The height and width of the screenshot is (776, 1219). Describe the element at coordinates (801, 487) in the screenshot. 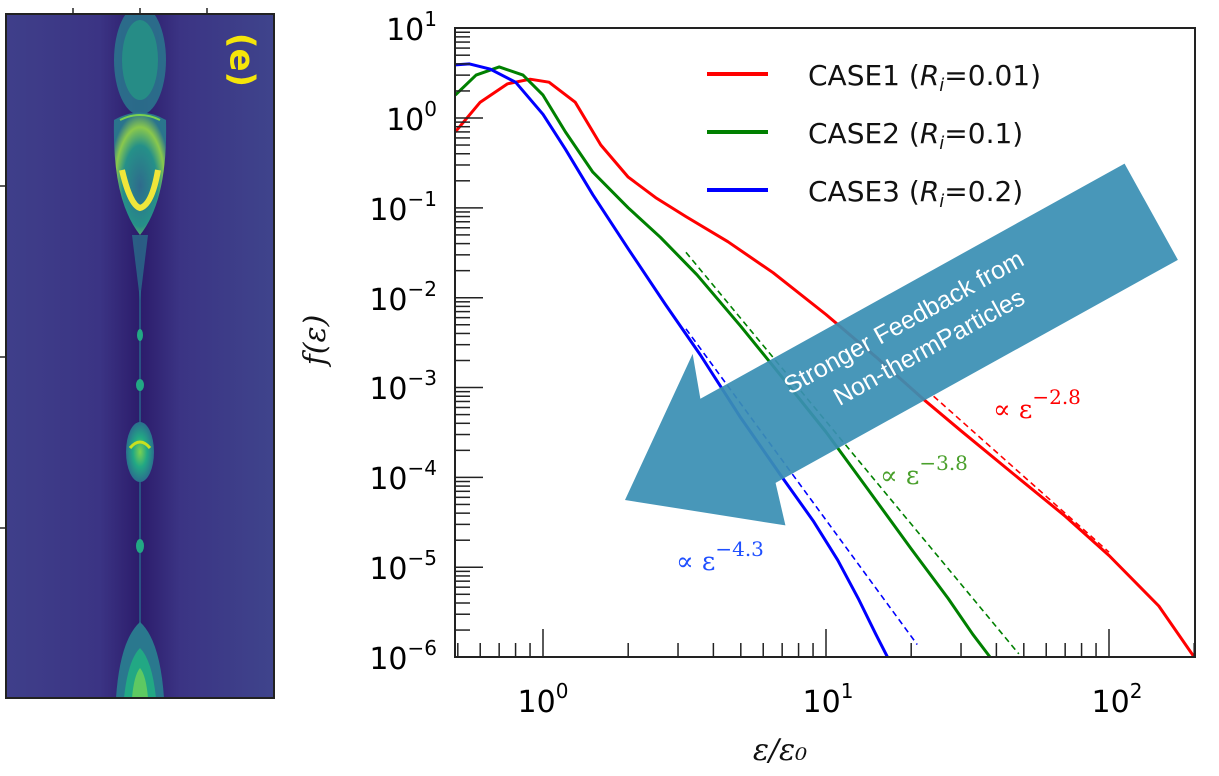

I see `power-law-fit-case3` at that location.